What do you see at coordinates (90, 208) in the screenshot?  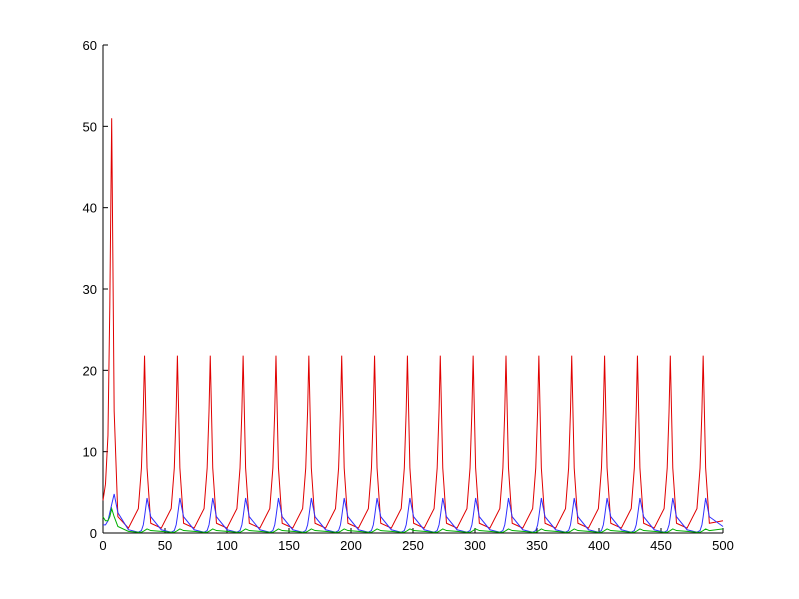 I see `y-tick-label: 40` at bounding box center [90, 208].